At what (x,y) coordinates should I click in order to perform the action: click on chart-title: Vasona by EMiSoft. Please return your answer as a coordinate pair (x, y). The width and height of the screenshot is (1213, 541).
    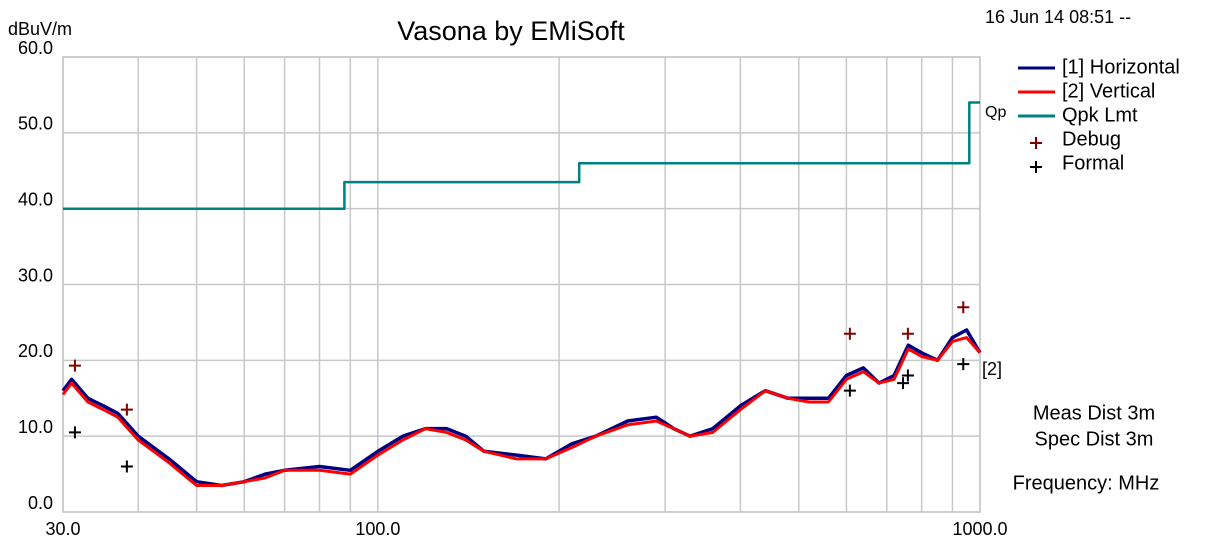
    Looking at the image, I should click on (511, 31).